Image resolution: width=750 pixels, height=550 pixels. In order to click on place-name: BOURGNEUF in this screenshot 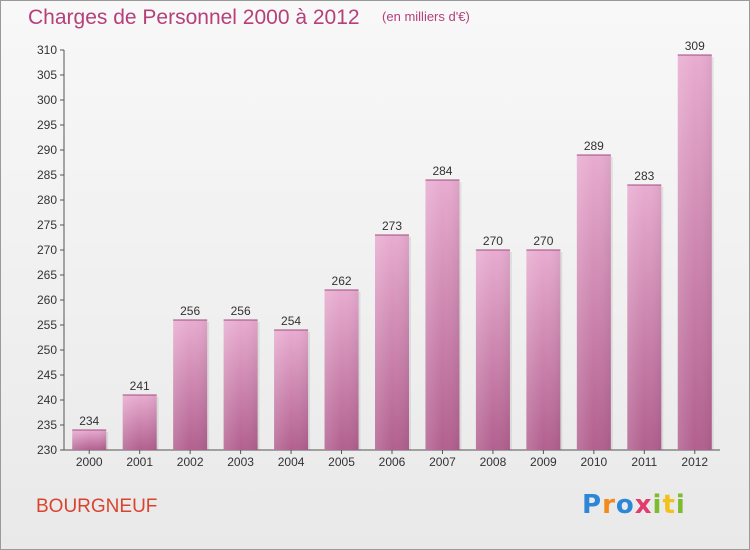, I will do `click(97, 506)`.